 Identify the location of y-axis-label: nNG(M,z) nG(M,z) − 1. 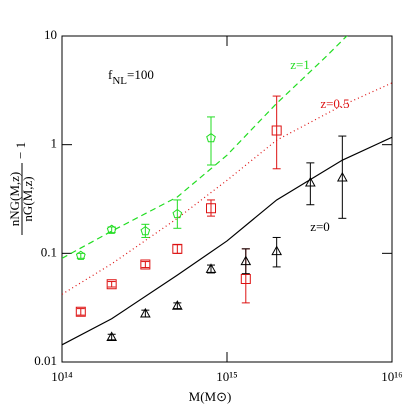
(21, 188).